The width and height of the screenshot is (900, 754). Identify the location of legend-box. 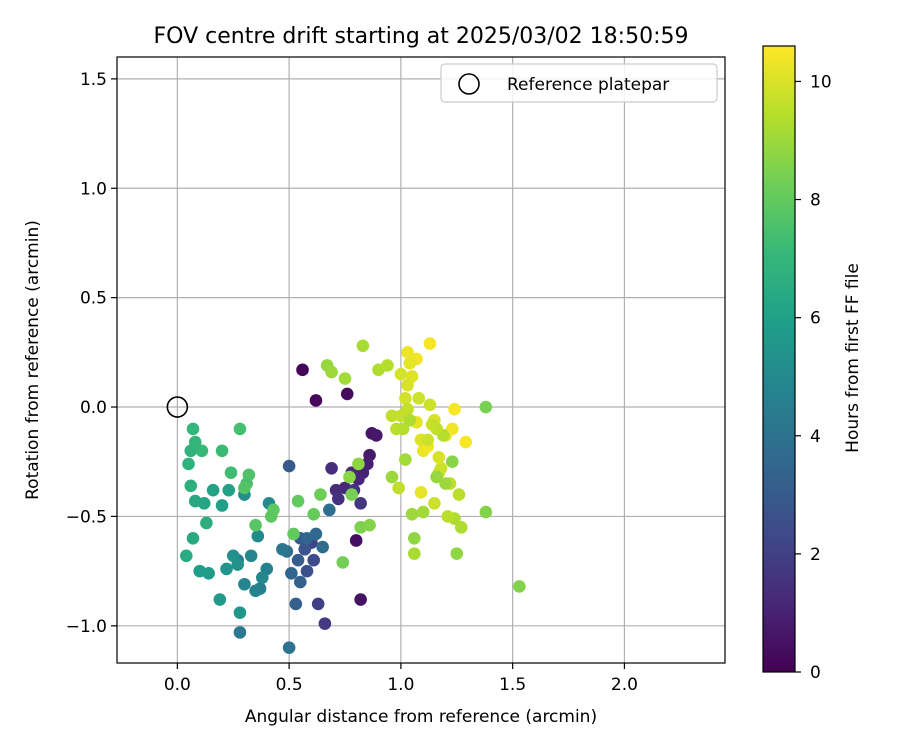
(579, 83).